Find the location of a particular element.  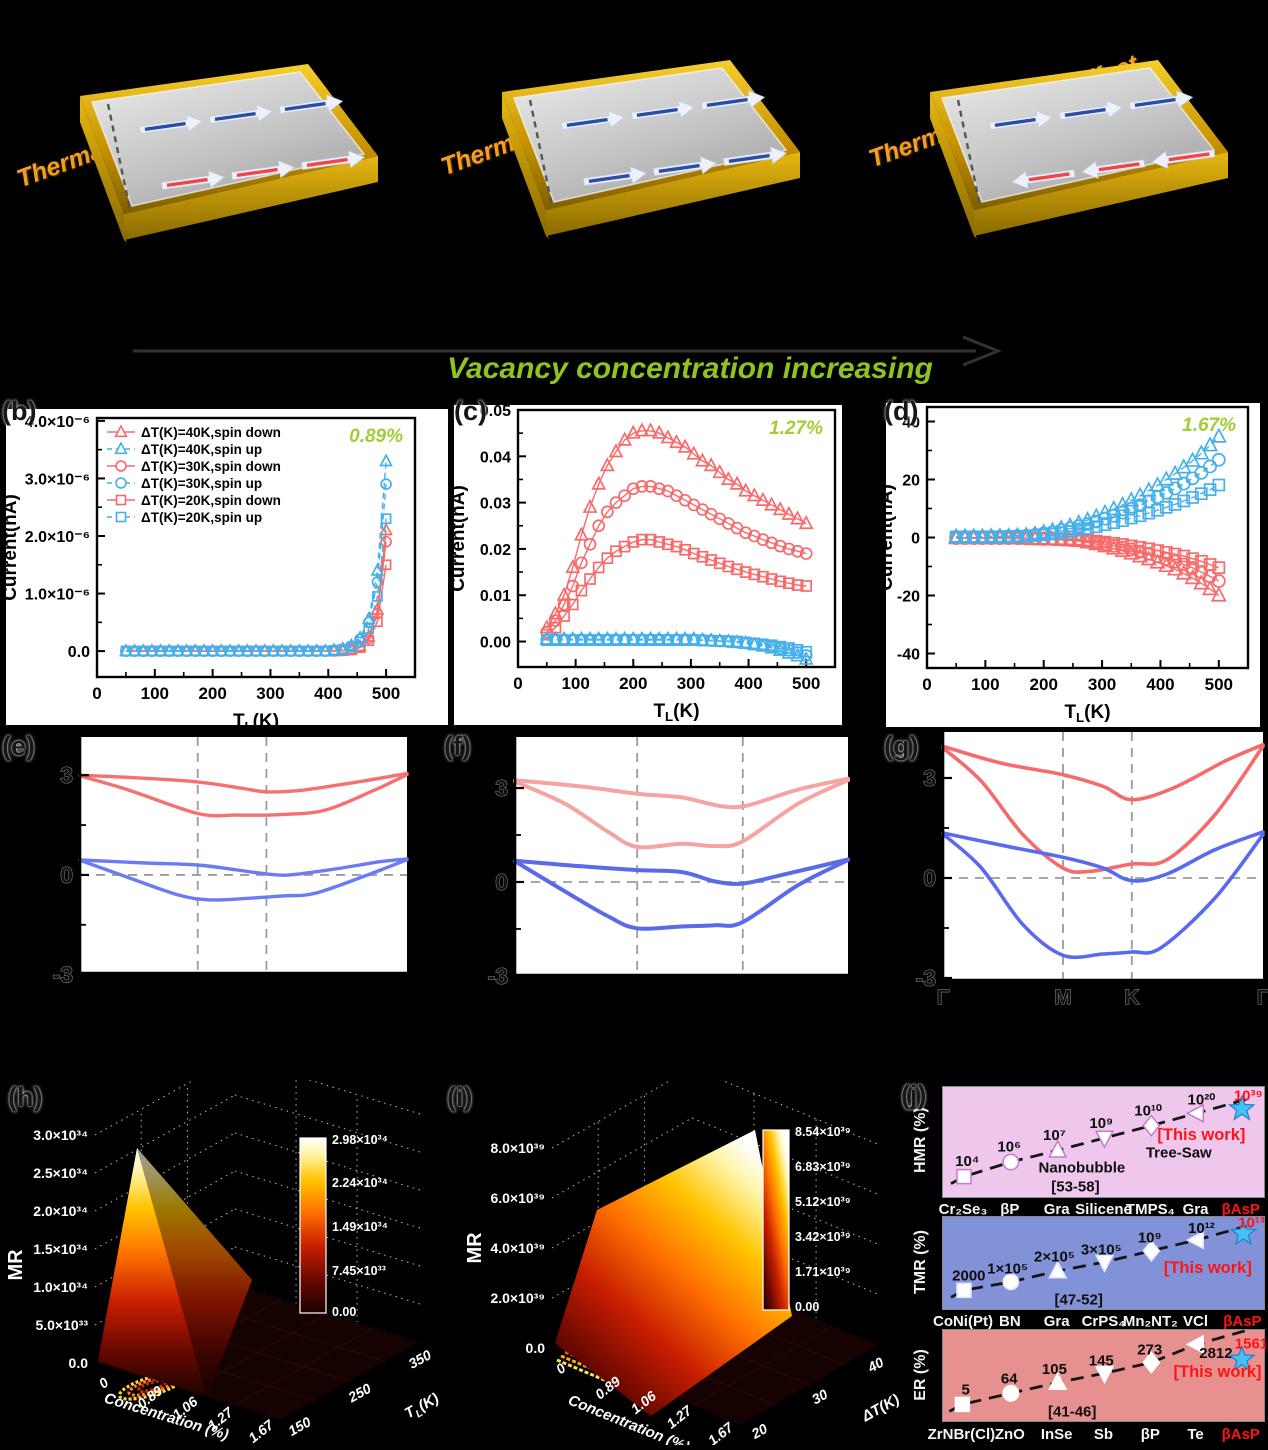

device-thermal-spin-hall-effect: Thermal Spin Hall effect is located at coordinates (1065, 156).